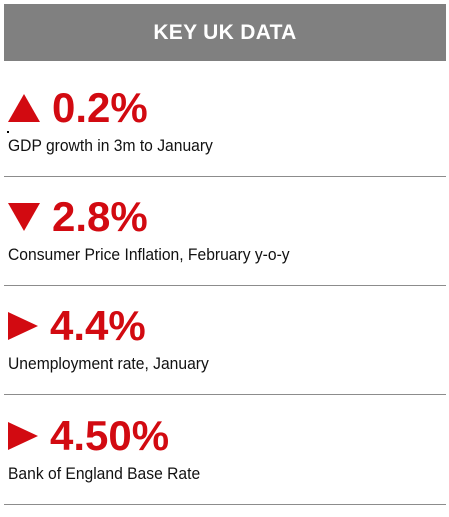 The image size is (449, 517). What do you see at coordinates (100, 107) in the screenshot?
I see `stat-value: 0.2%` at bounding box center [100, 107].